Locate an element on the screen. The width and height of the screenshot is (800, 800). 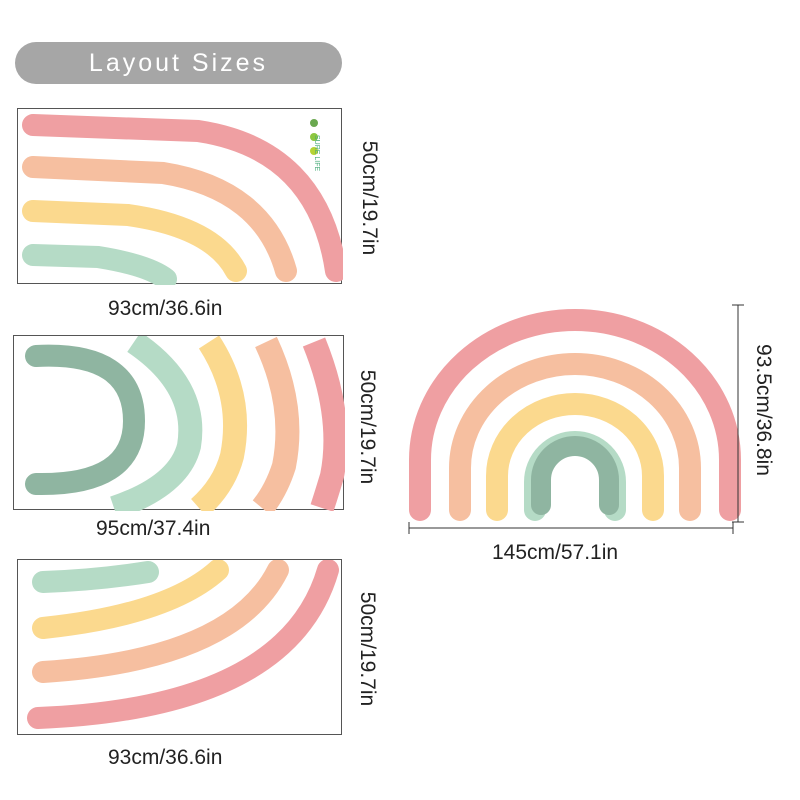
assembled-width-label: 145cm/57.1in is located at coordinates (555, 552).